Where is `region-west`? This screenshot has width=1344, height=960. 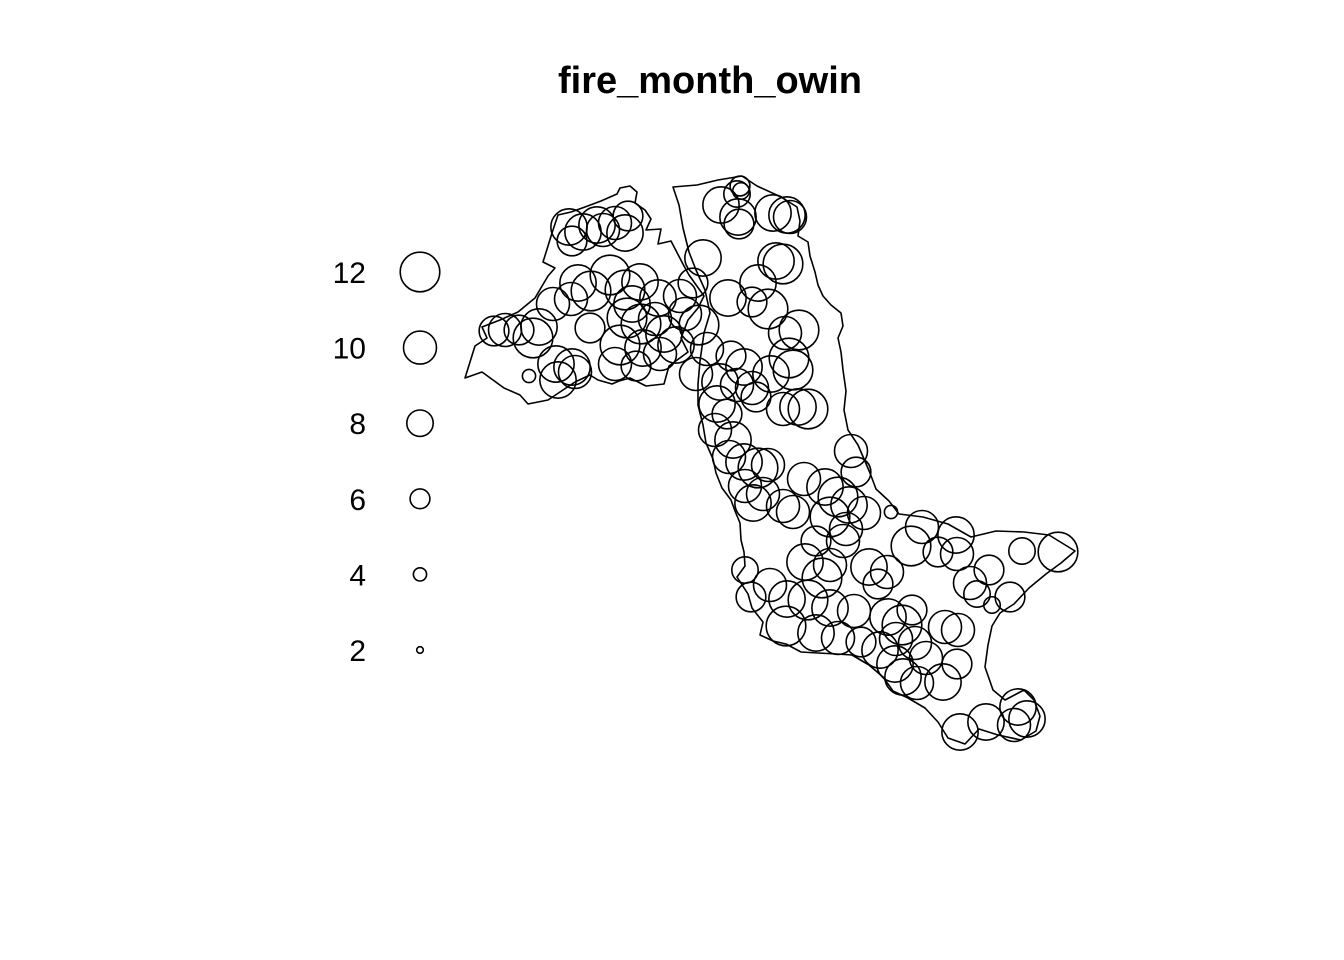 region-west is located at coordinates (584, 295).